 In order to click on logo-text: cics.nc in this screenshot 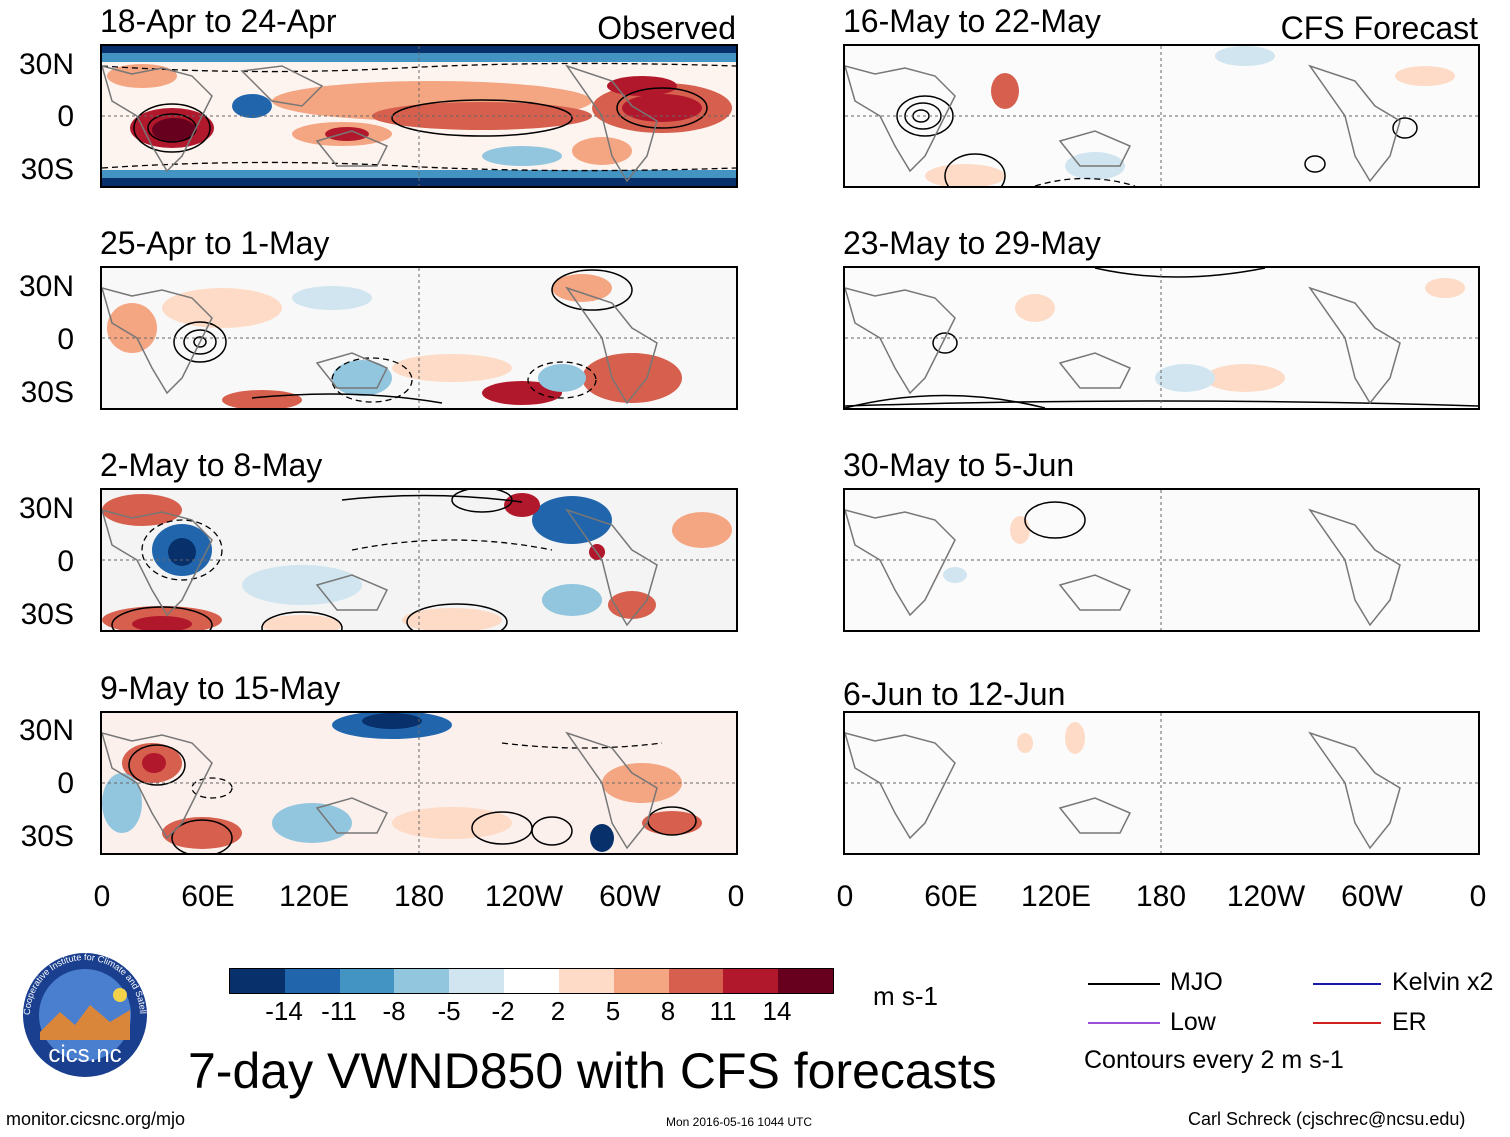, I will do `click(84, 1054)`.